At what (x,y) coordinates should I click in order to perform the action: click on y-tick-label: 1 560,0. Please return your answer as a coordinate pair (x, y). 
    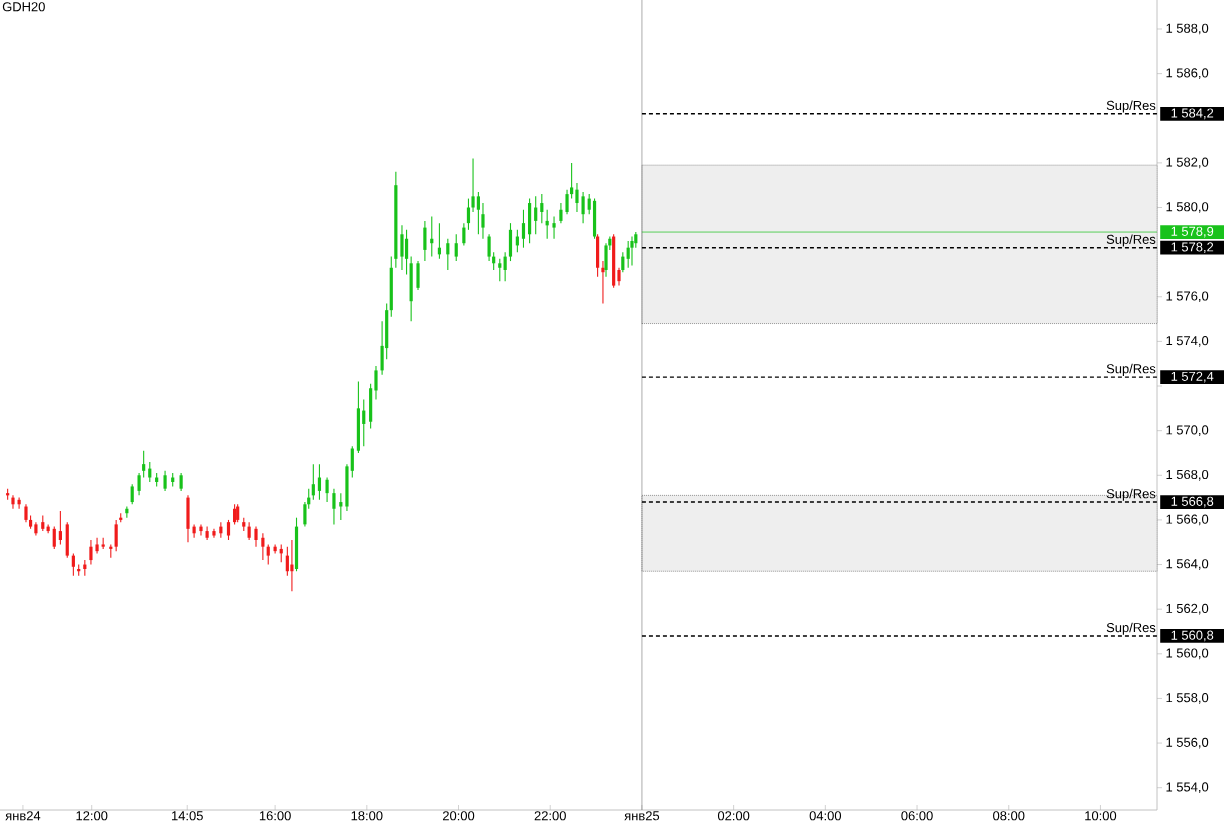
    Looking at the image, I should click on (1187, 654).